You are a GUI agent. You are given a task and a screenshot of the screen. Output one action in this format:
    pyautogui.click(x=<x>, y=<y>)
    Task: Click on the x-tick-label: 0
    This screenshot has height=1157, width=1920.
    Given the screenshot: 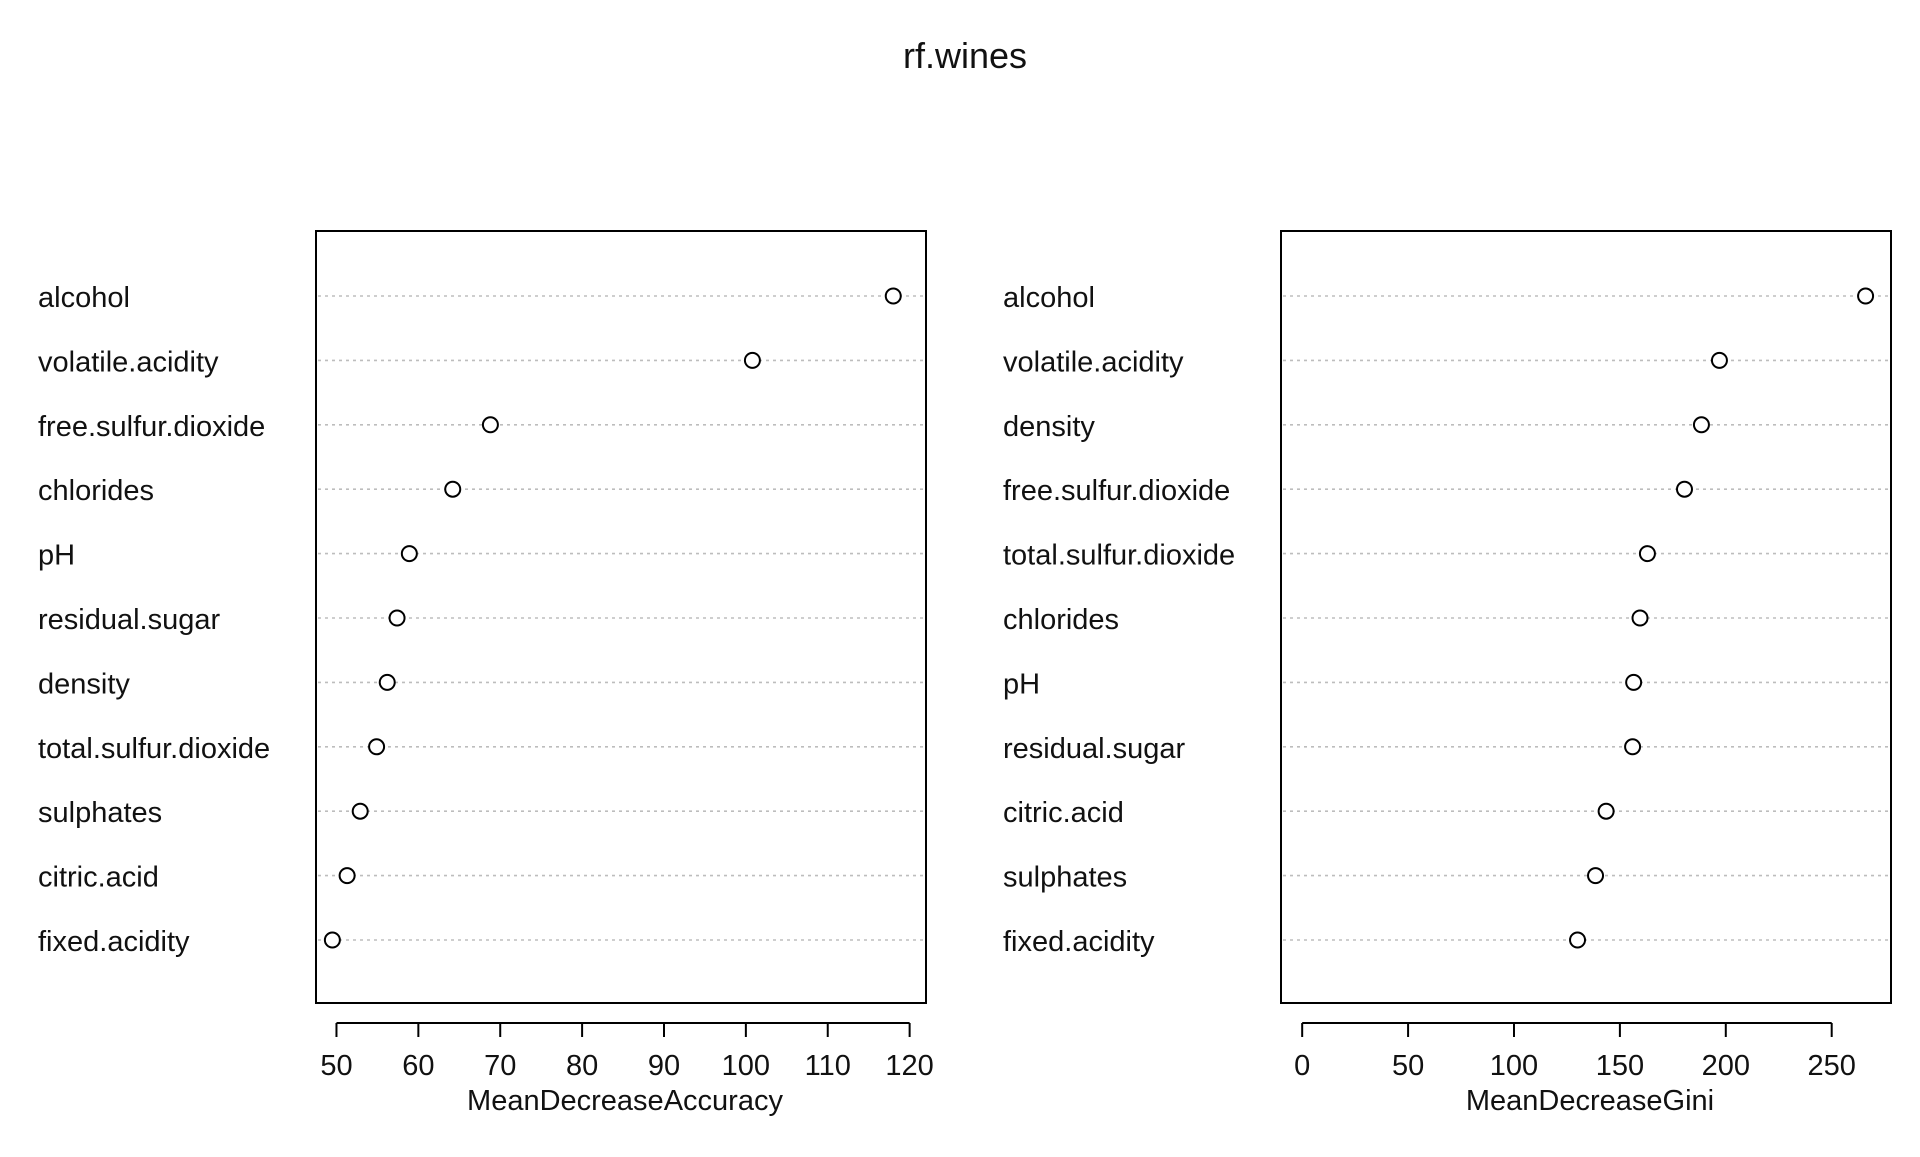 What is the action you would take?
    pyautogui.click(x=1302, y=1066)
    